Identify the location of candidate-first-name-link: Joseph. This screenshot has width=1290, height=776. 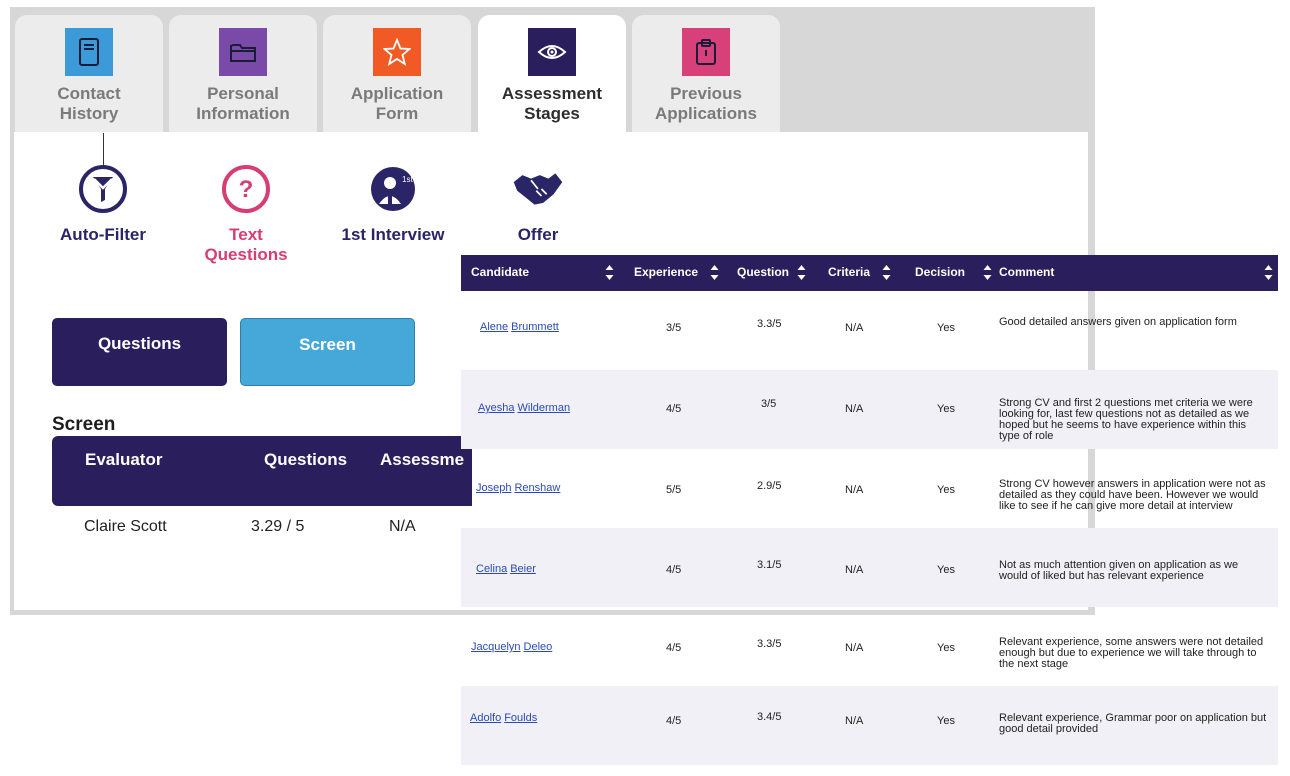
(494, 488).